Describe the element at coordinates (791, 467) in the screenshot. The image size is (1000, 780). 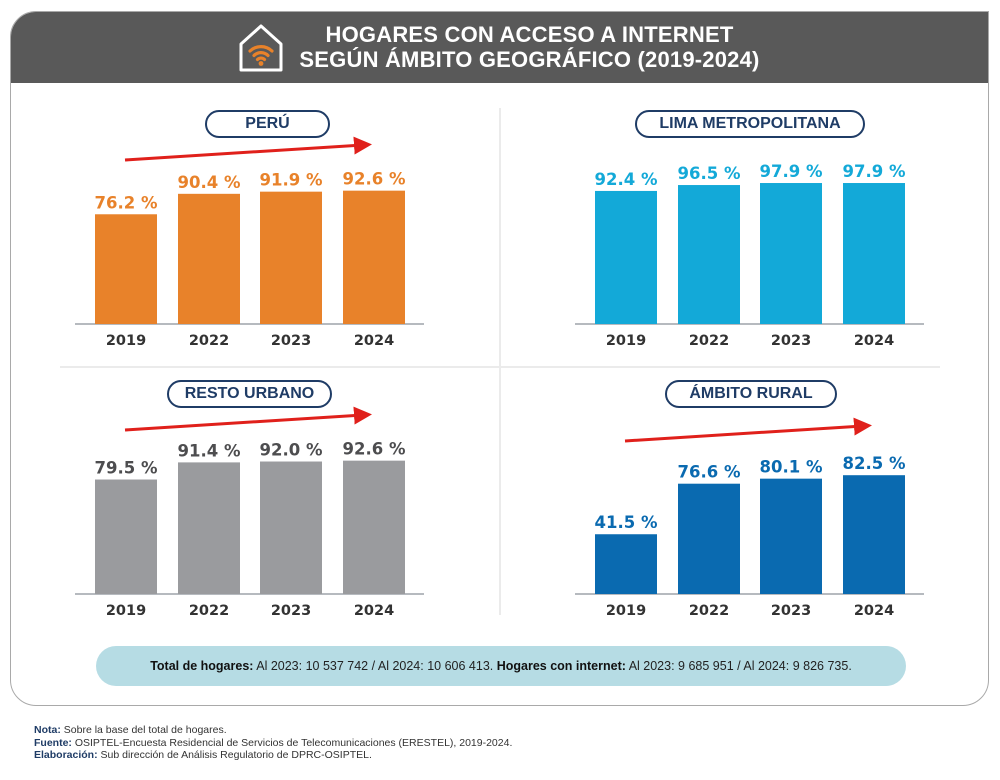
I see `data-label-2023: 80.1 %` at that location.